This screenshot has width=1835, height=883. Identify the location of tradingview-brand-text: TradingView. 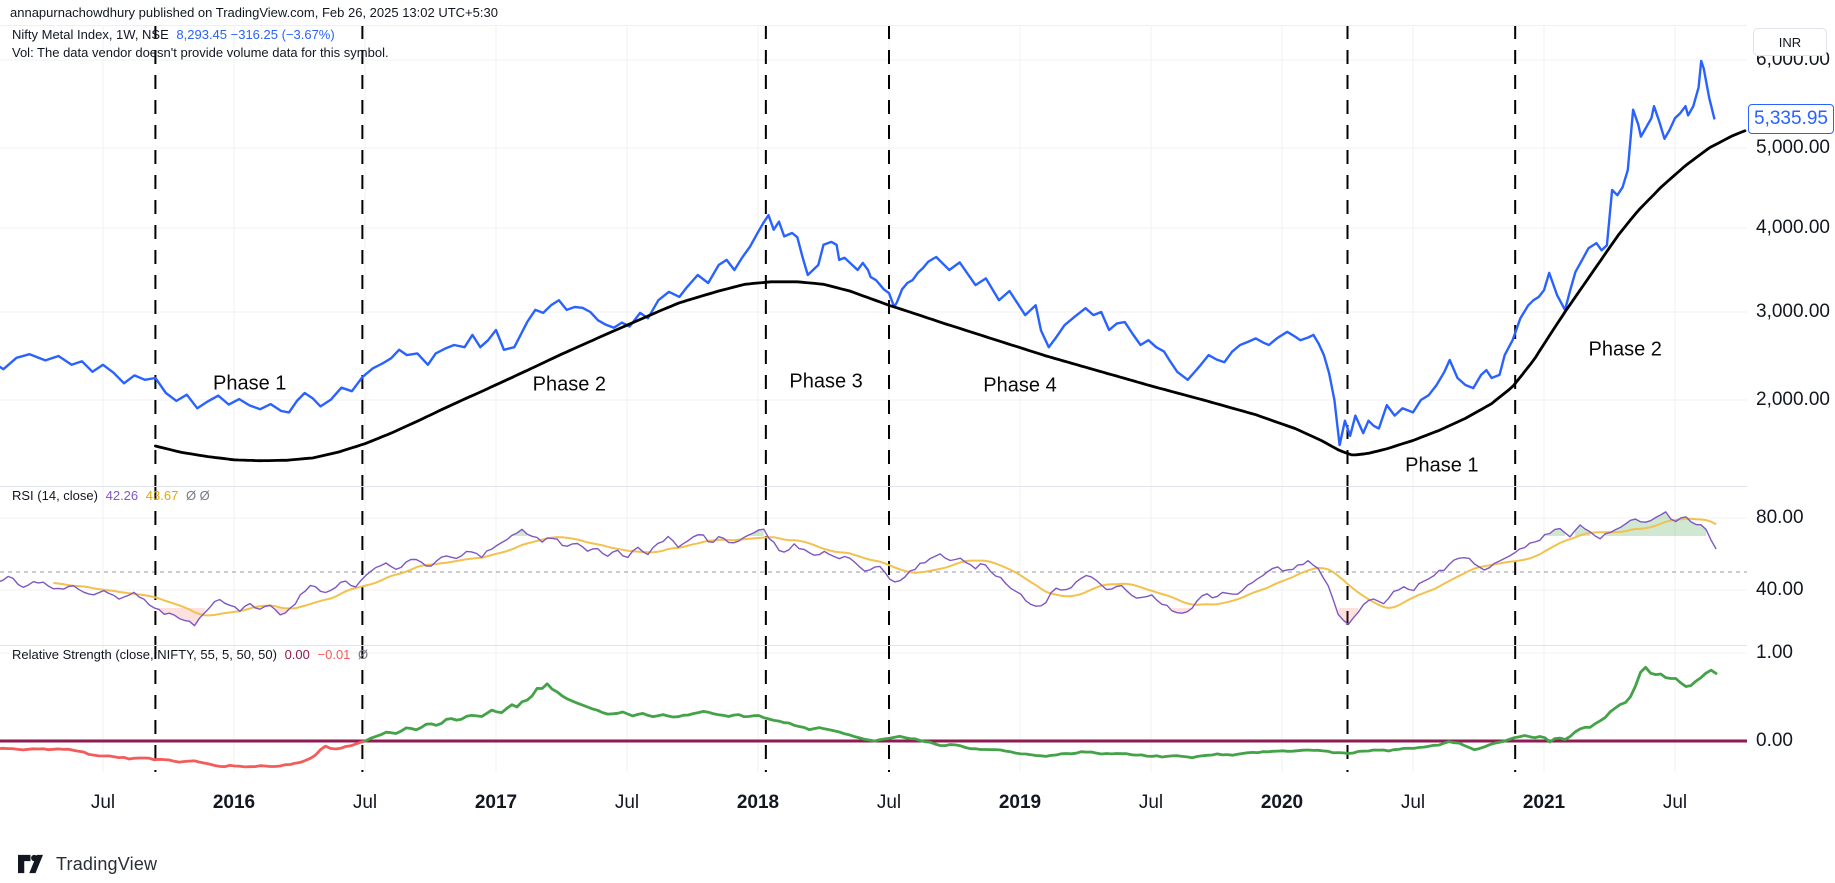
(107, 863).